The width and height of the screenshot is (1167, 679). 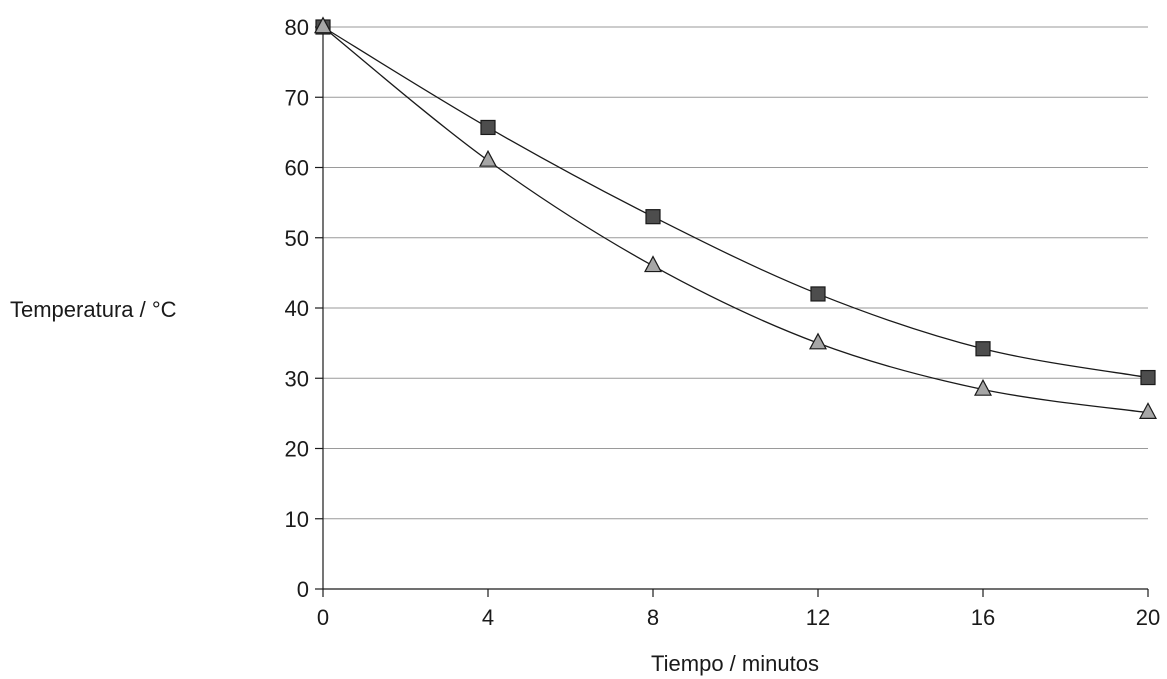 What do you see at coordinates (93, 309) in the screenshot?
I see `y-axis-label: Temperatura / °C` at bounding box center [93, 309].